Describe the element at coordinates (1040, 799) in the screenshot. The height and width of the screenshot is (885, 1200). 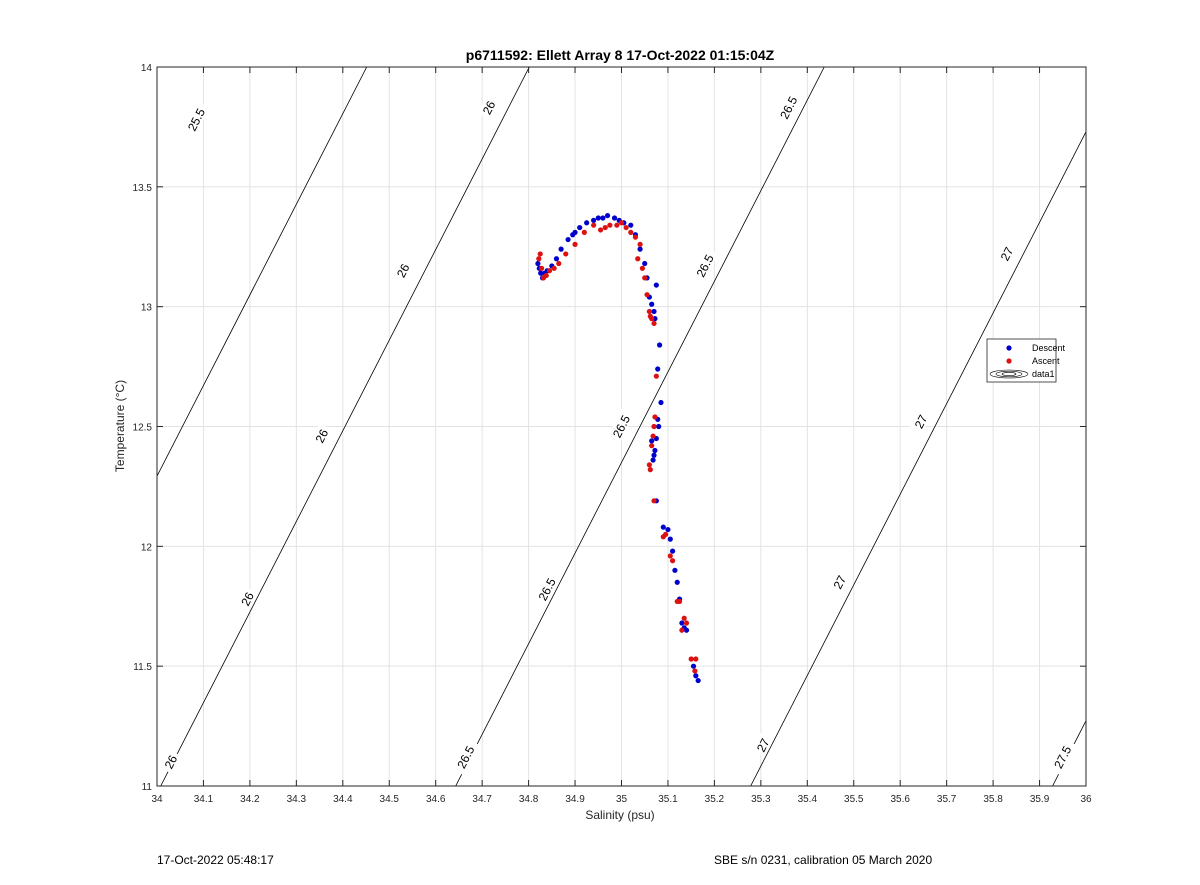
I see `x-tick-label: 35.9` at that location.